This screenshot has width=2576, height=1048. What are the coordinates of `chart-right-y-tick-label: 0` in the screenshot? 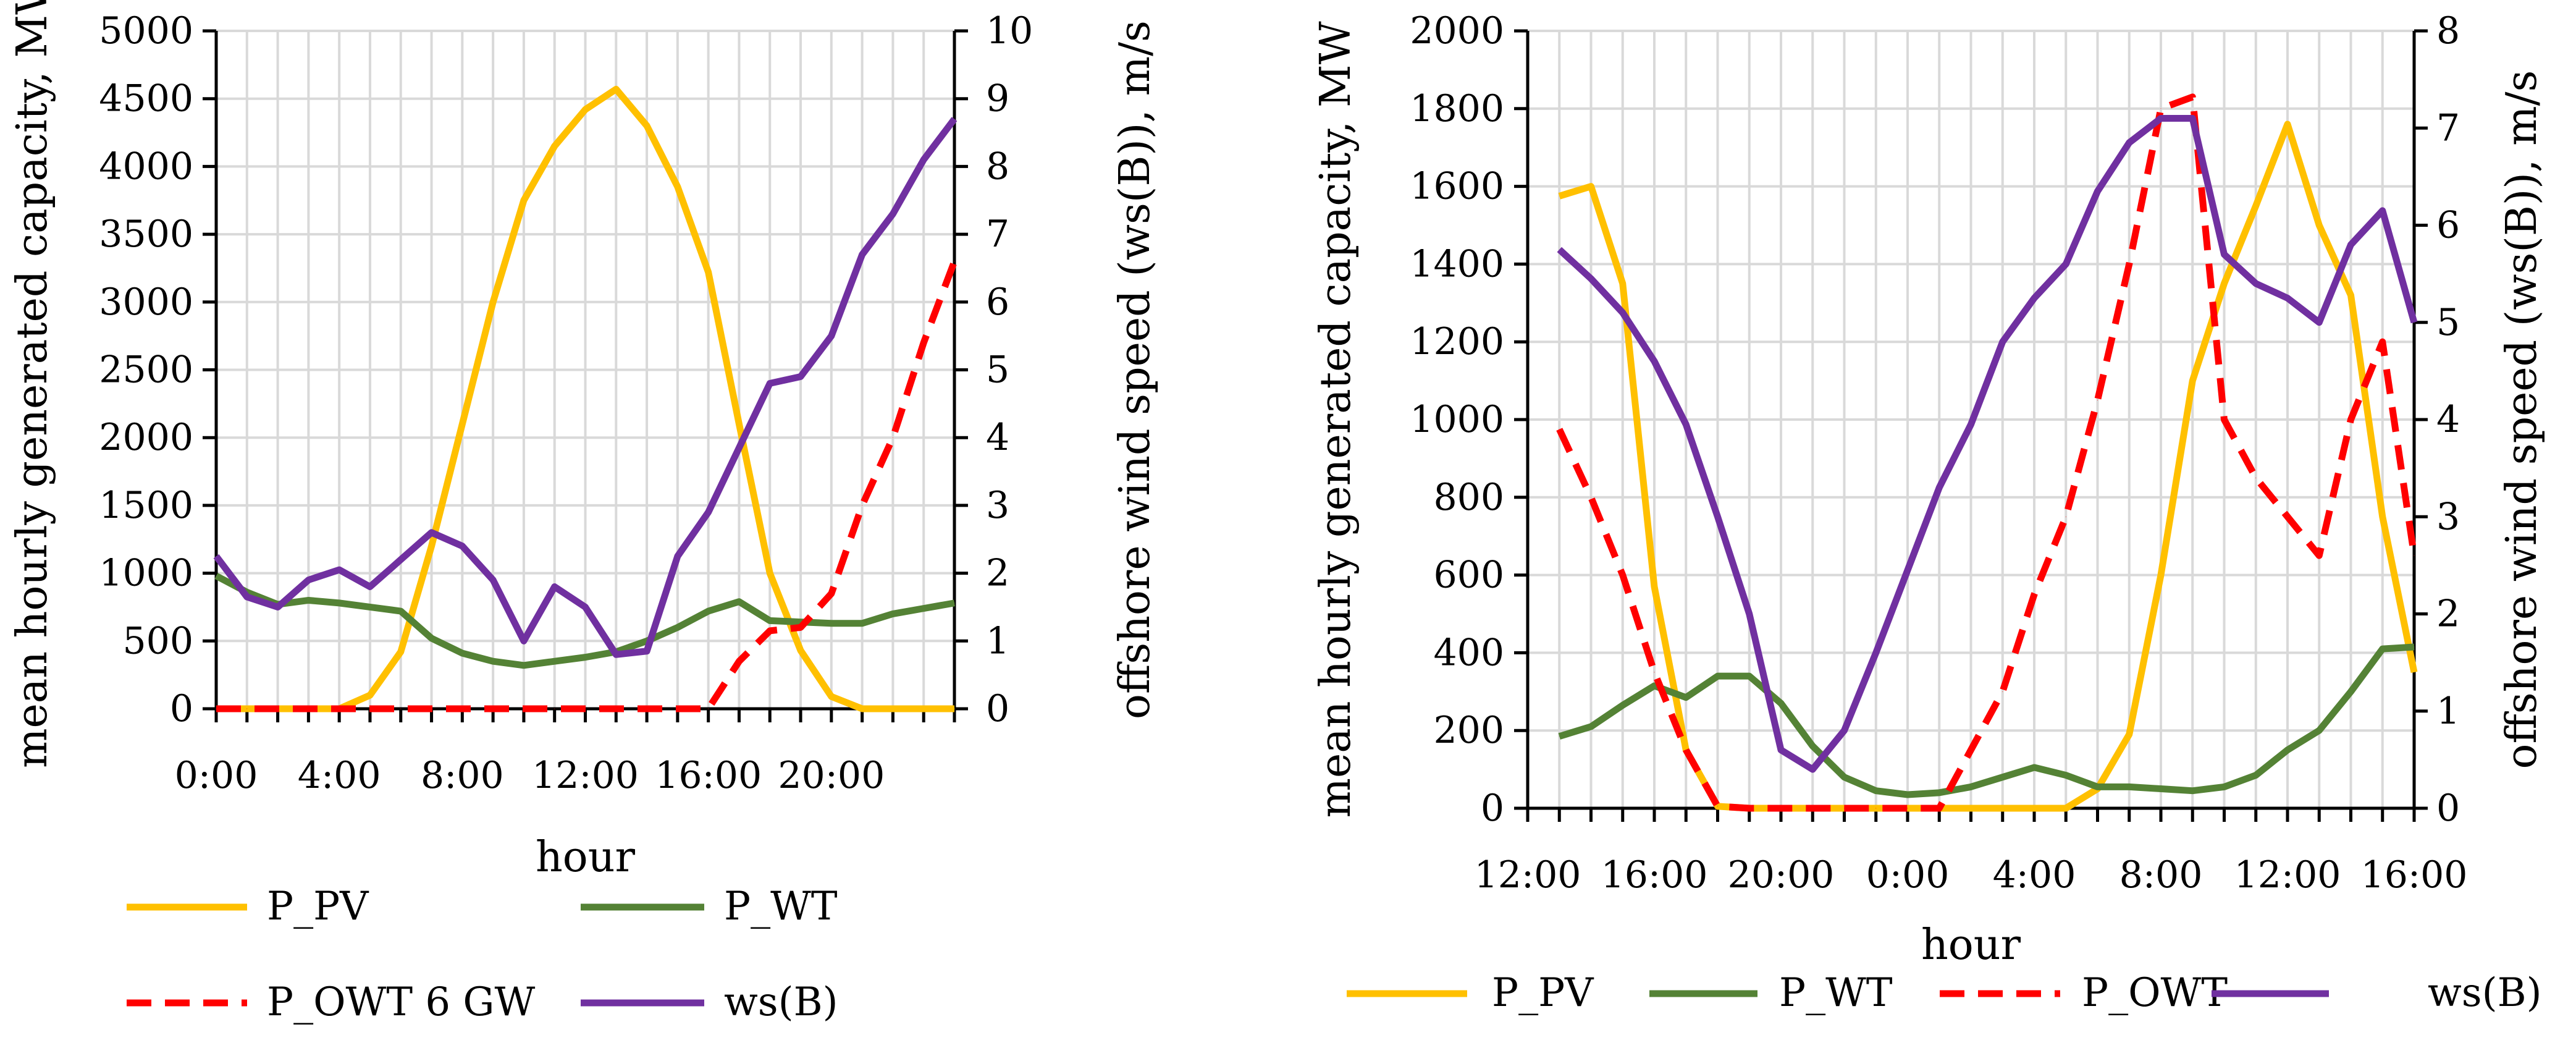 It's located at (1492, 809).